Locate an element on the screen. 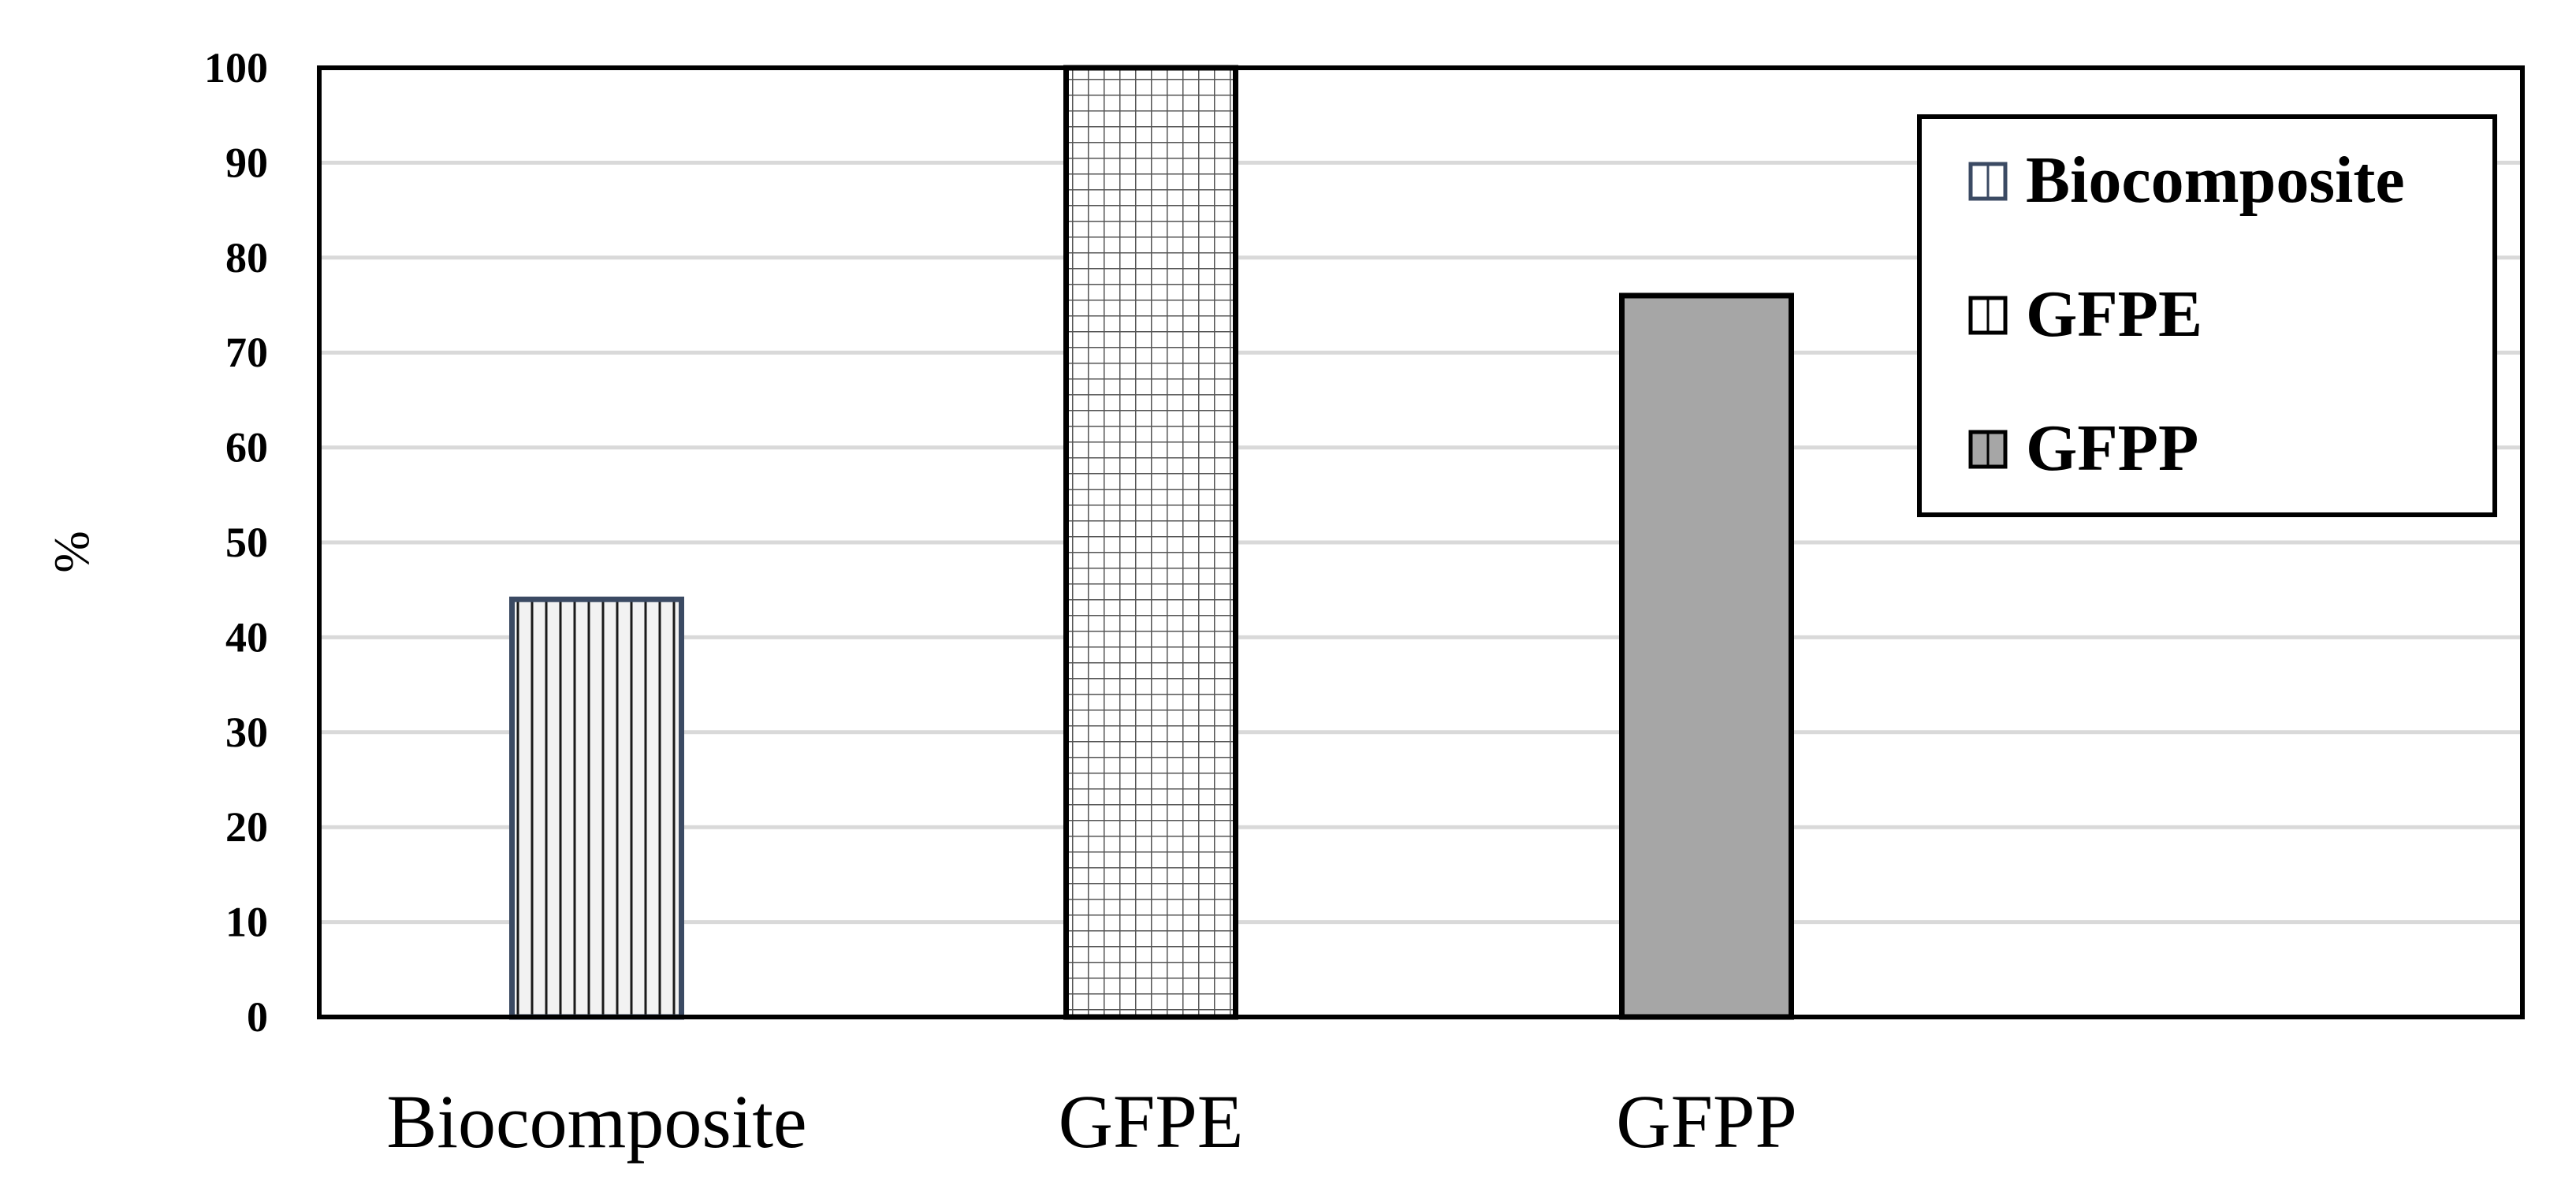 The width and height of the screenshot is (2576, 1192). legend-label: Biocomposite is located at coordinates (2215, 180).